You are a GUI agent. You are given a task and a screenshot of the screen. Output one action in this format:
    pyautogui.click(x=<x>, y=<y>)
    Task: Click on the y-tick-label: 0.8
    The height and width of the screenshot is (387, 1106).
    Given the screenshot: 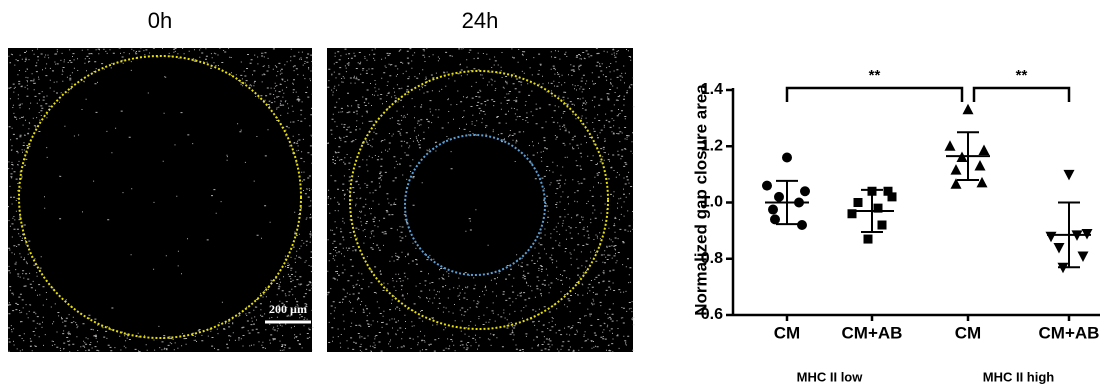 What is the action you would take?
    pyautogui.click(x=712, y=258)
    